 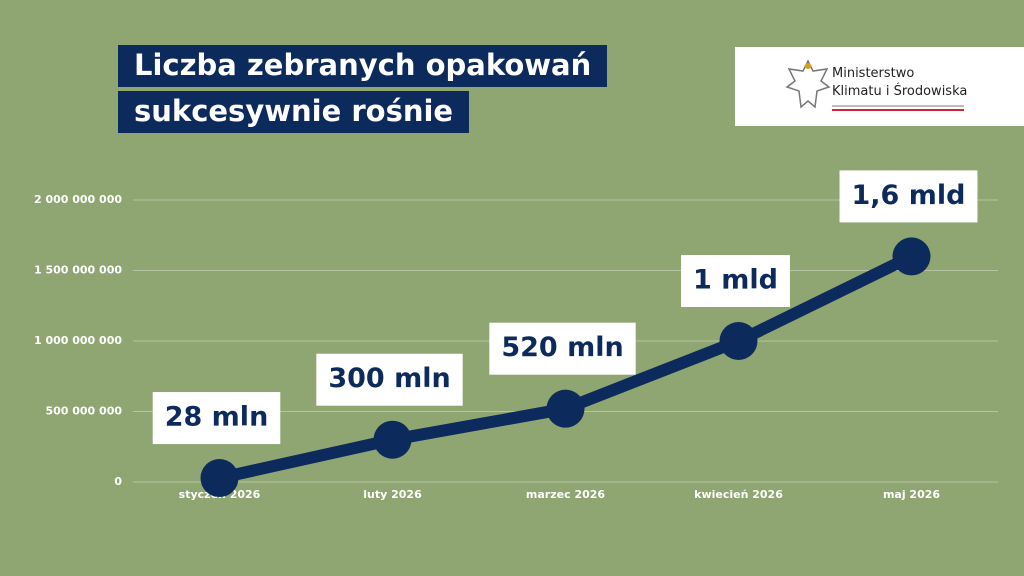 I want to click on value-label: 1,6 mld, so click(x=908, y=196).